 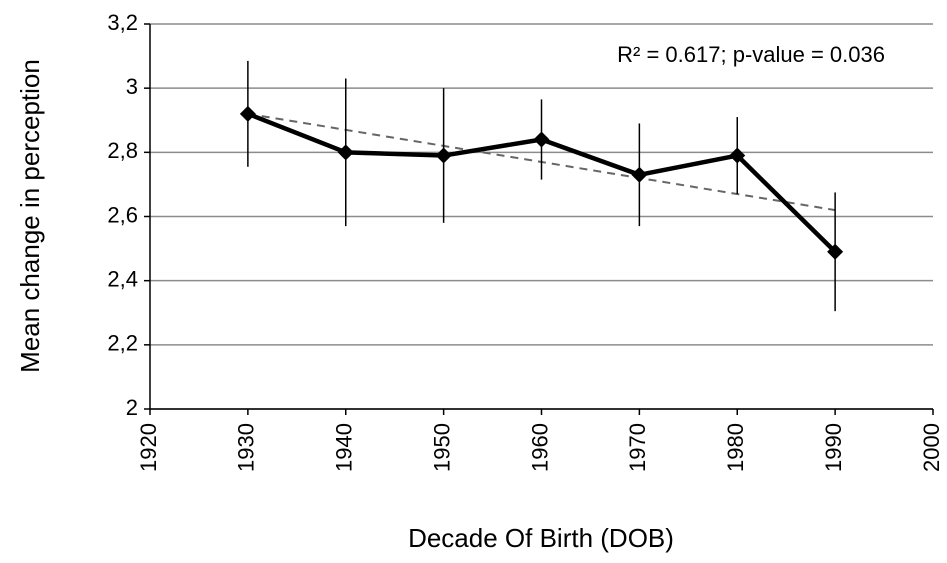 What do you see at coordinates (122, 214) in the screenshot?
I see `y-tick-label: 2,6` at bounding box center [122, 214].